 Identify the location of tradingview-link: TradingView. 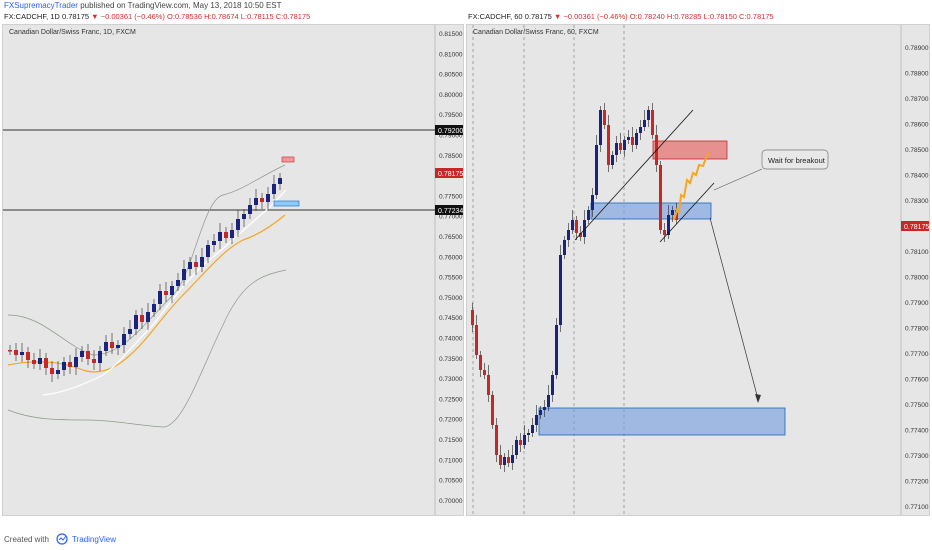
(94, 539).